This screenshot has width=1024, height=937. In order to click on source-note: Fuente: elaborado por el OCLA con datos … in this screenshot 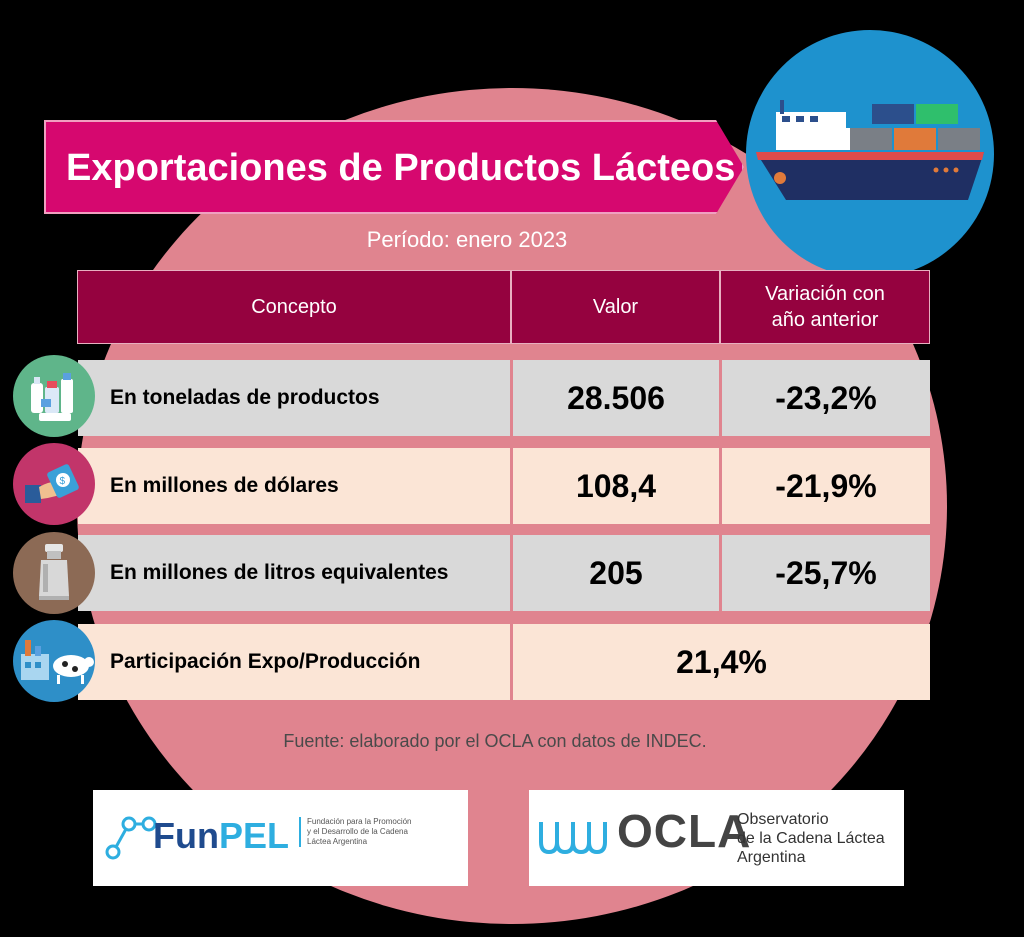, I will do `click(495, 741)`.